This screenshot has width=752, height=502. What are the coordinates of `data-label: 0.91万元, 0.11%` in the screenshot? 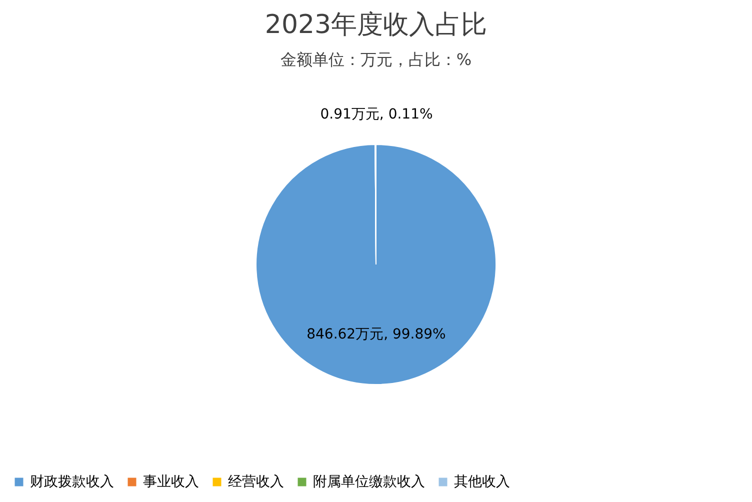 It's located at (376, 114).